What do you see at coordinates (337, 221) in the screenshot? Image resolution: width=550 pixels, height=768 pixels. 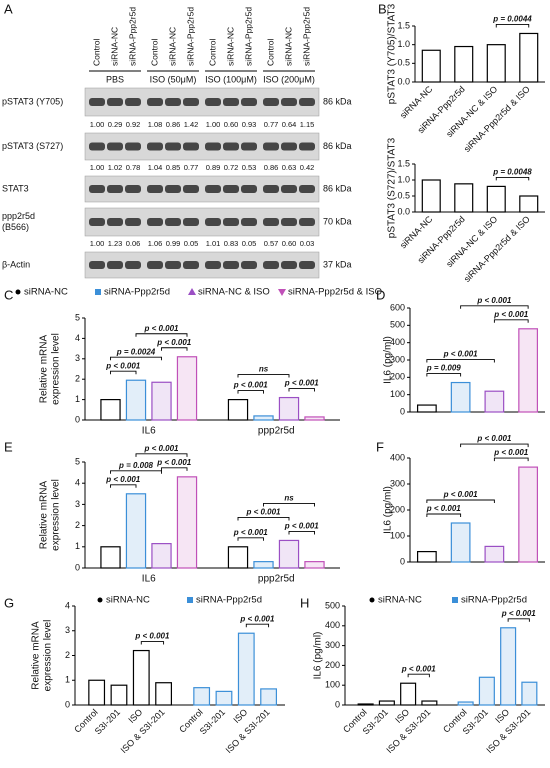 I see `kda-label: 70 kDa` at bounding box center [337, 221].